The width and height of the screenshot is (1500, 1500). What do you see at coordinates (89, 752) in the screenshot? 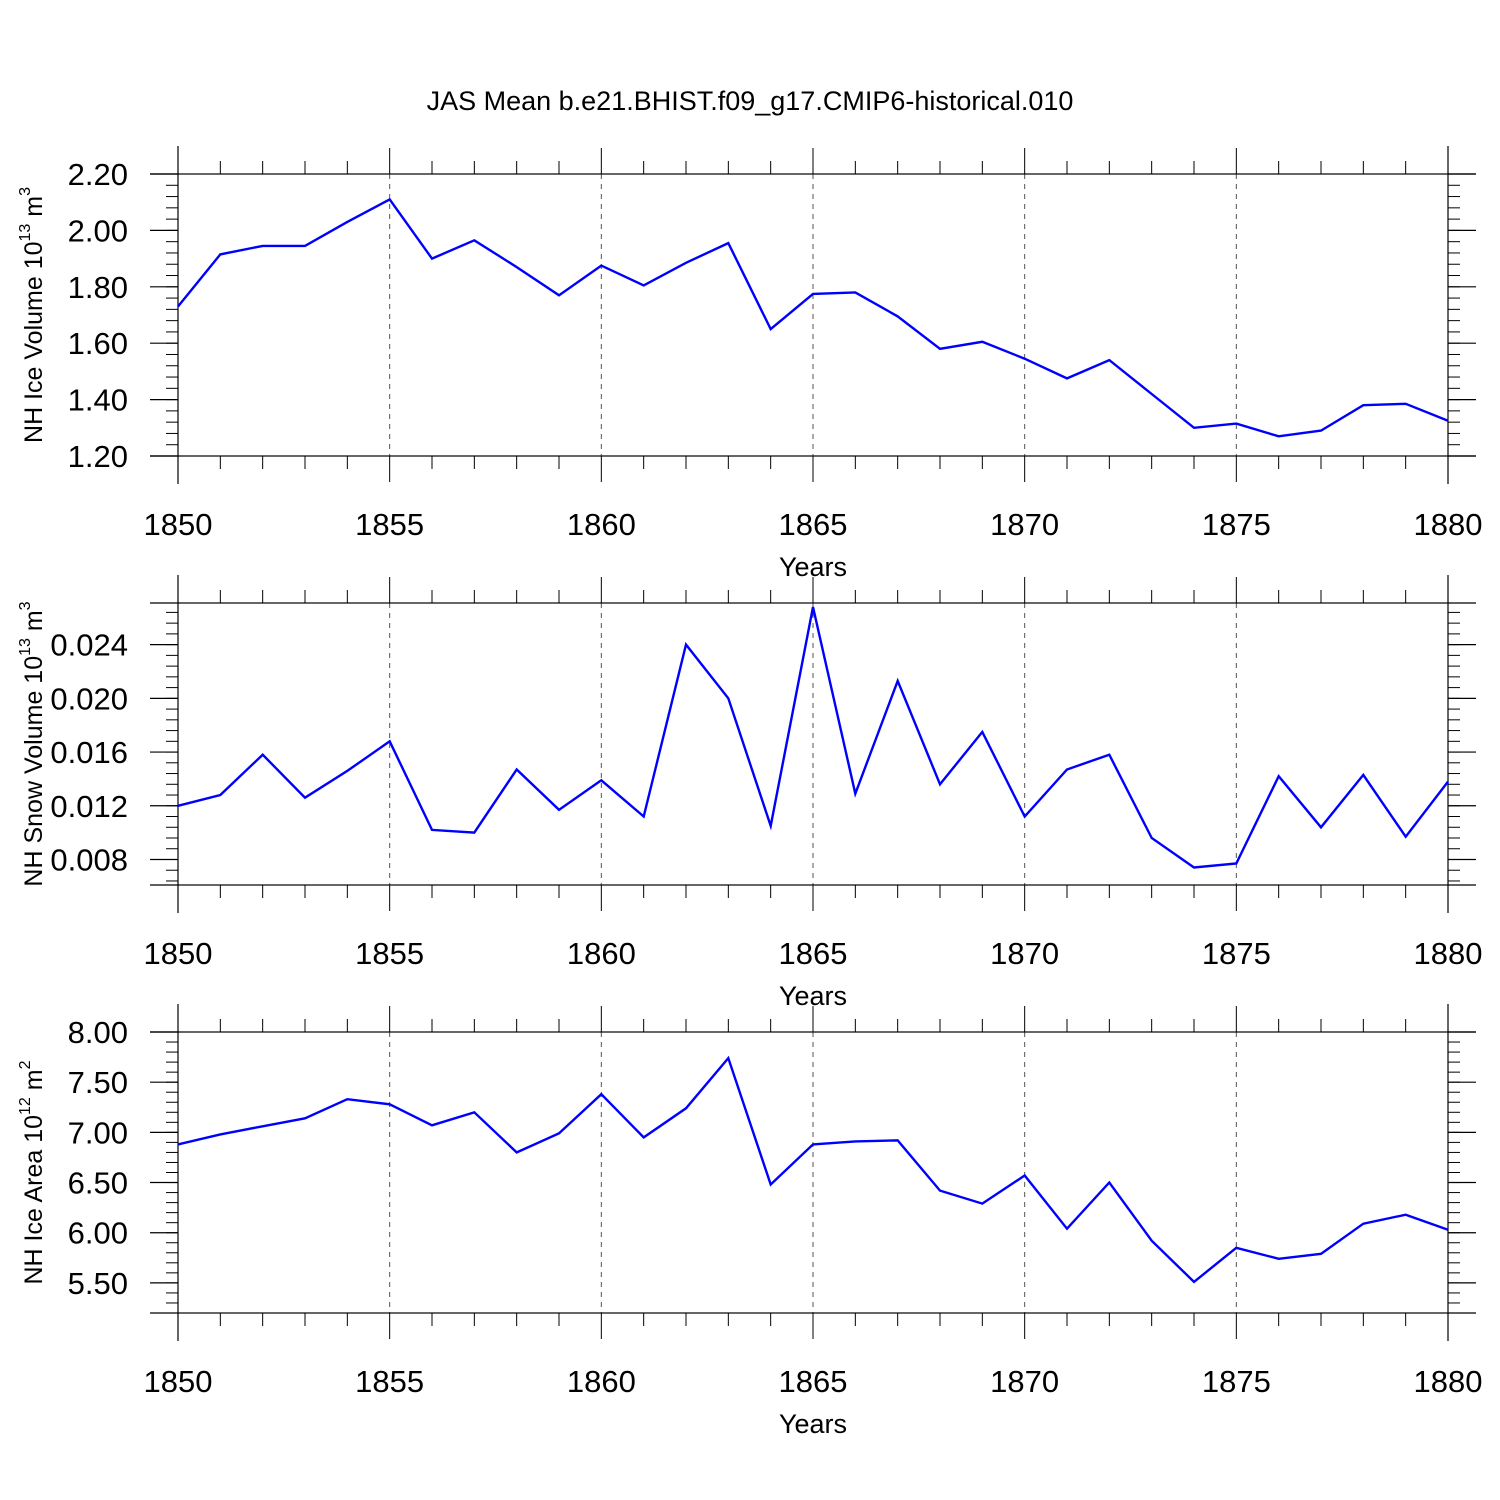
I see `y-tick-label: 0.016` at bounding box center [89, 752].